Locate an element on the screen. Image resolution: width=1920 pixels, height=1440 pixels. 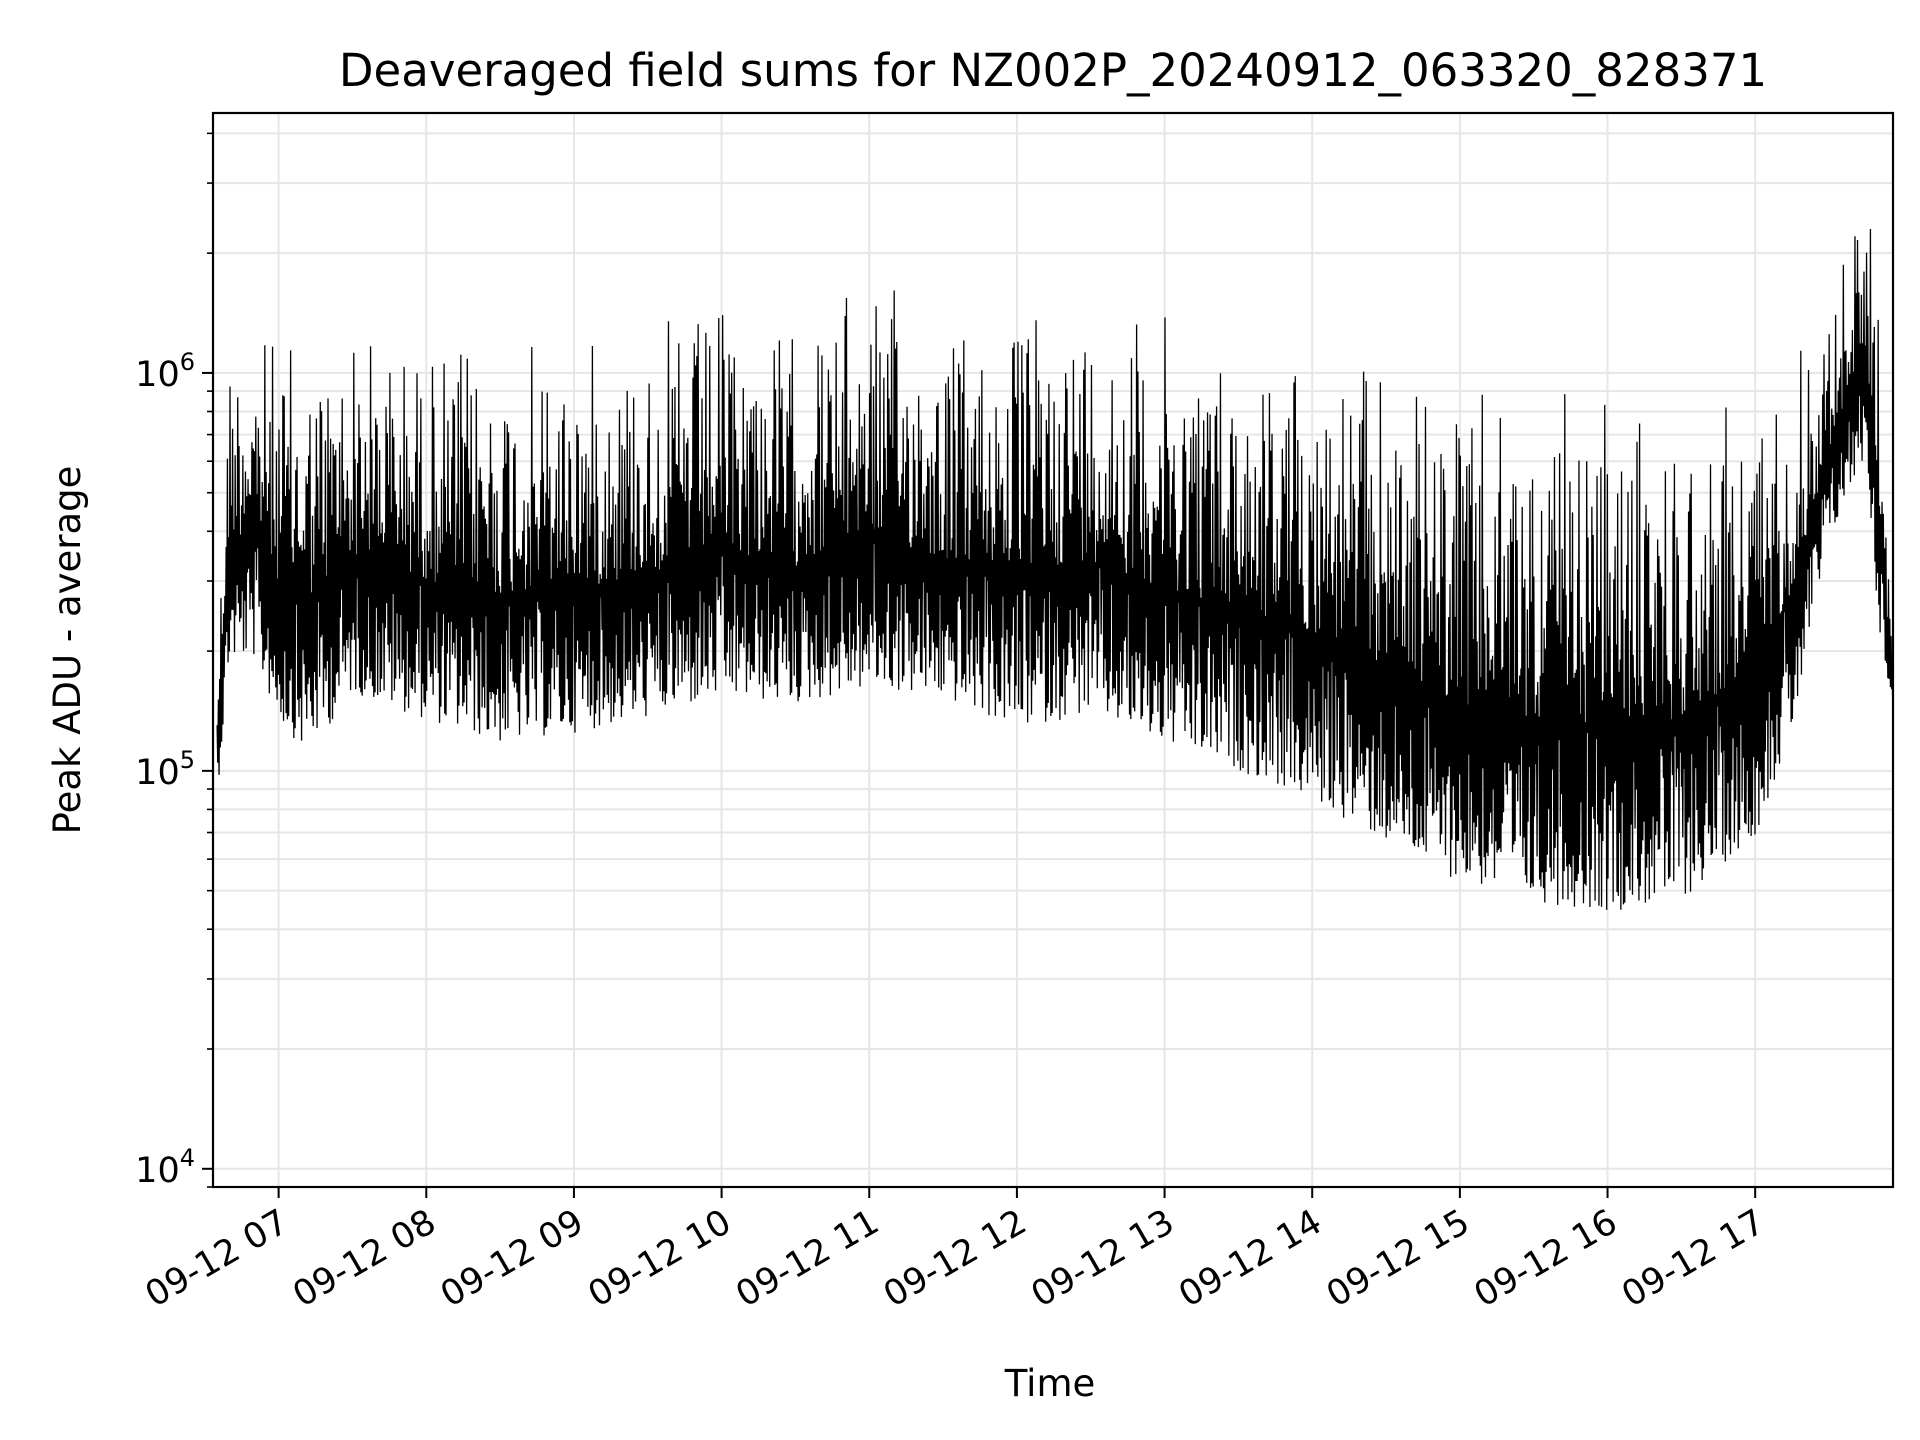
y-axis: 10⁴ 10⁵ 10⁶ is located at coordinates (174, 661).